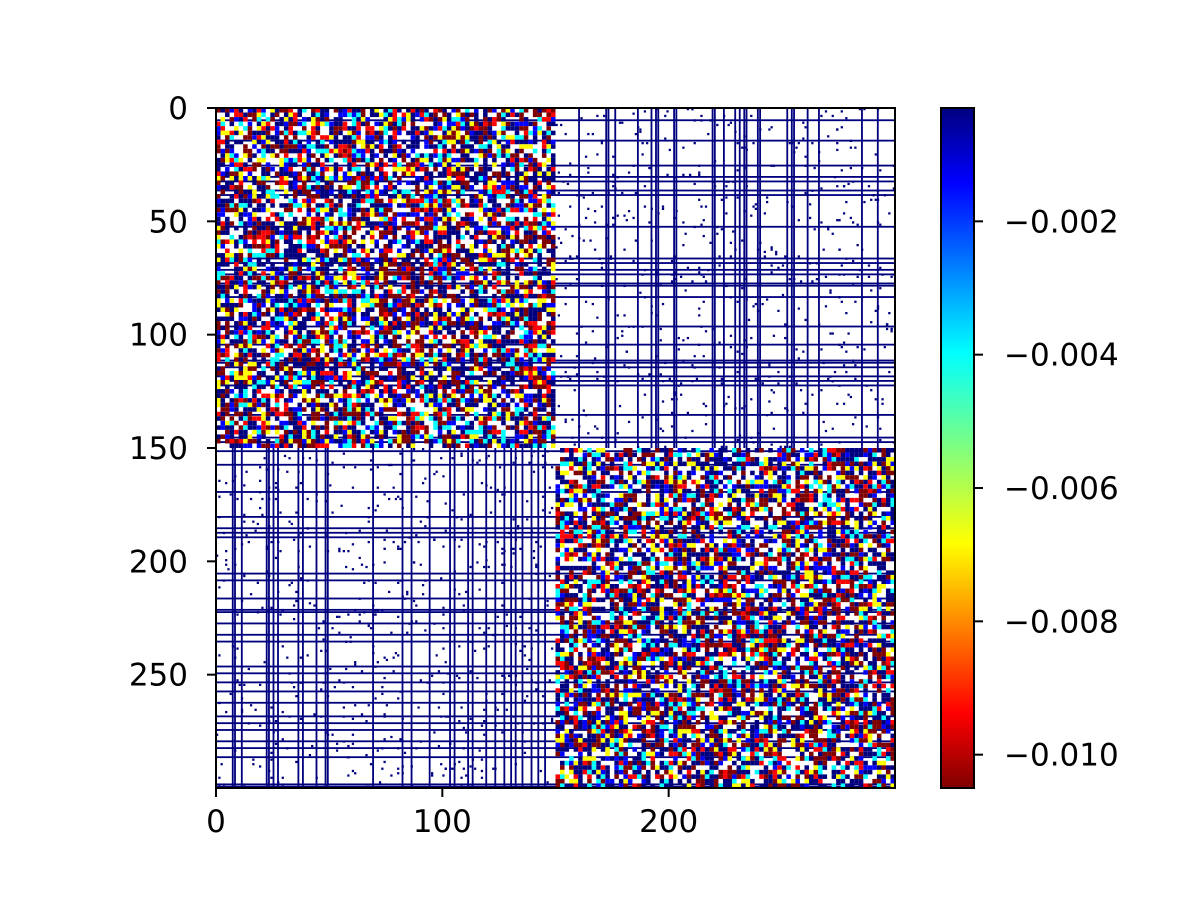  Describe the element at coordinates (725, 177) in the screenshot. I see `heatmap-row-line` at that location.